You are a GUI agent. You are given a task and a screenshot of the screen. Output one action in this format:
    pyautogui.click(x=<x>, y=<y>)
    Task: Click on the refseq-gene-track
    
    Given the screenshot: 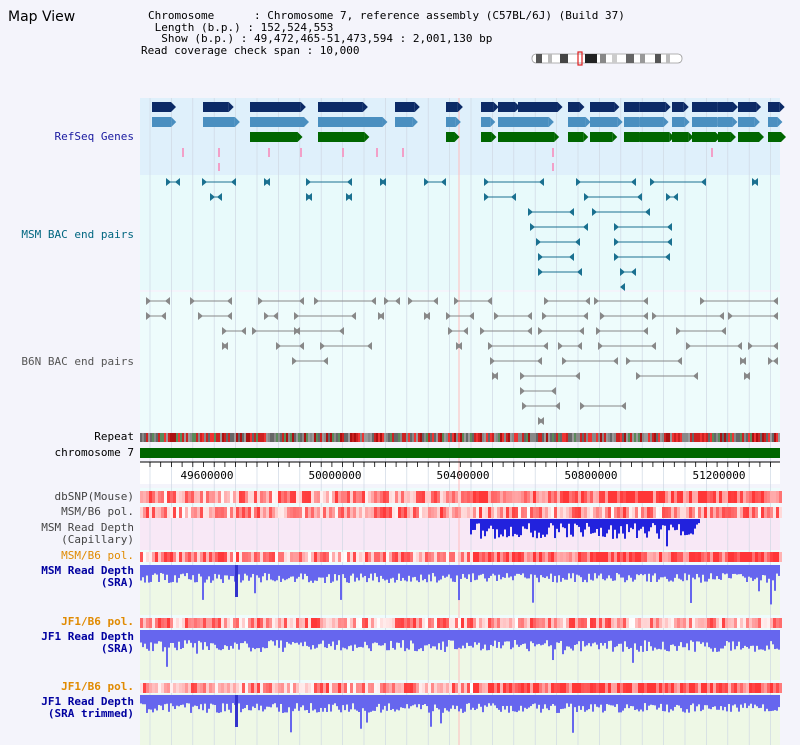 What is the action you would take?
    pyautogui.click(x=469, y=136)
    